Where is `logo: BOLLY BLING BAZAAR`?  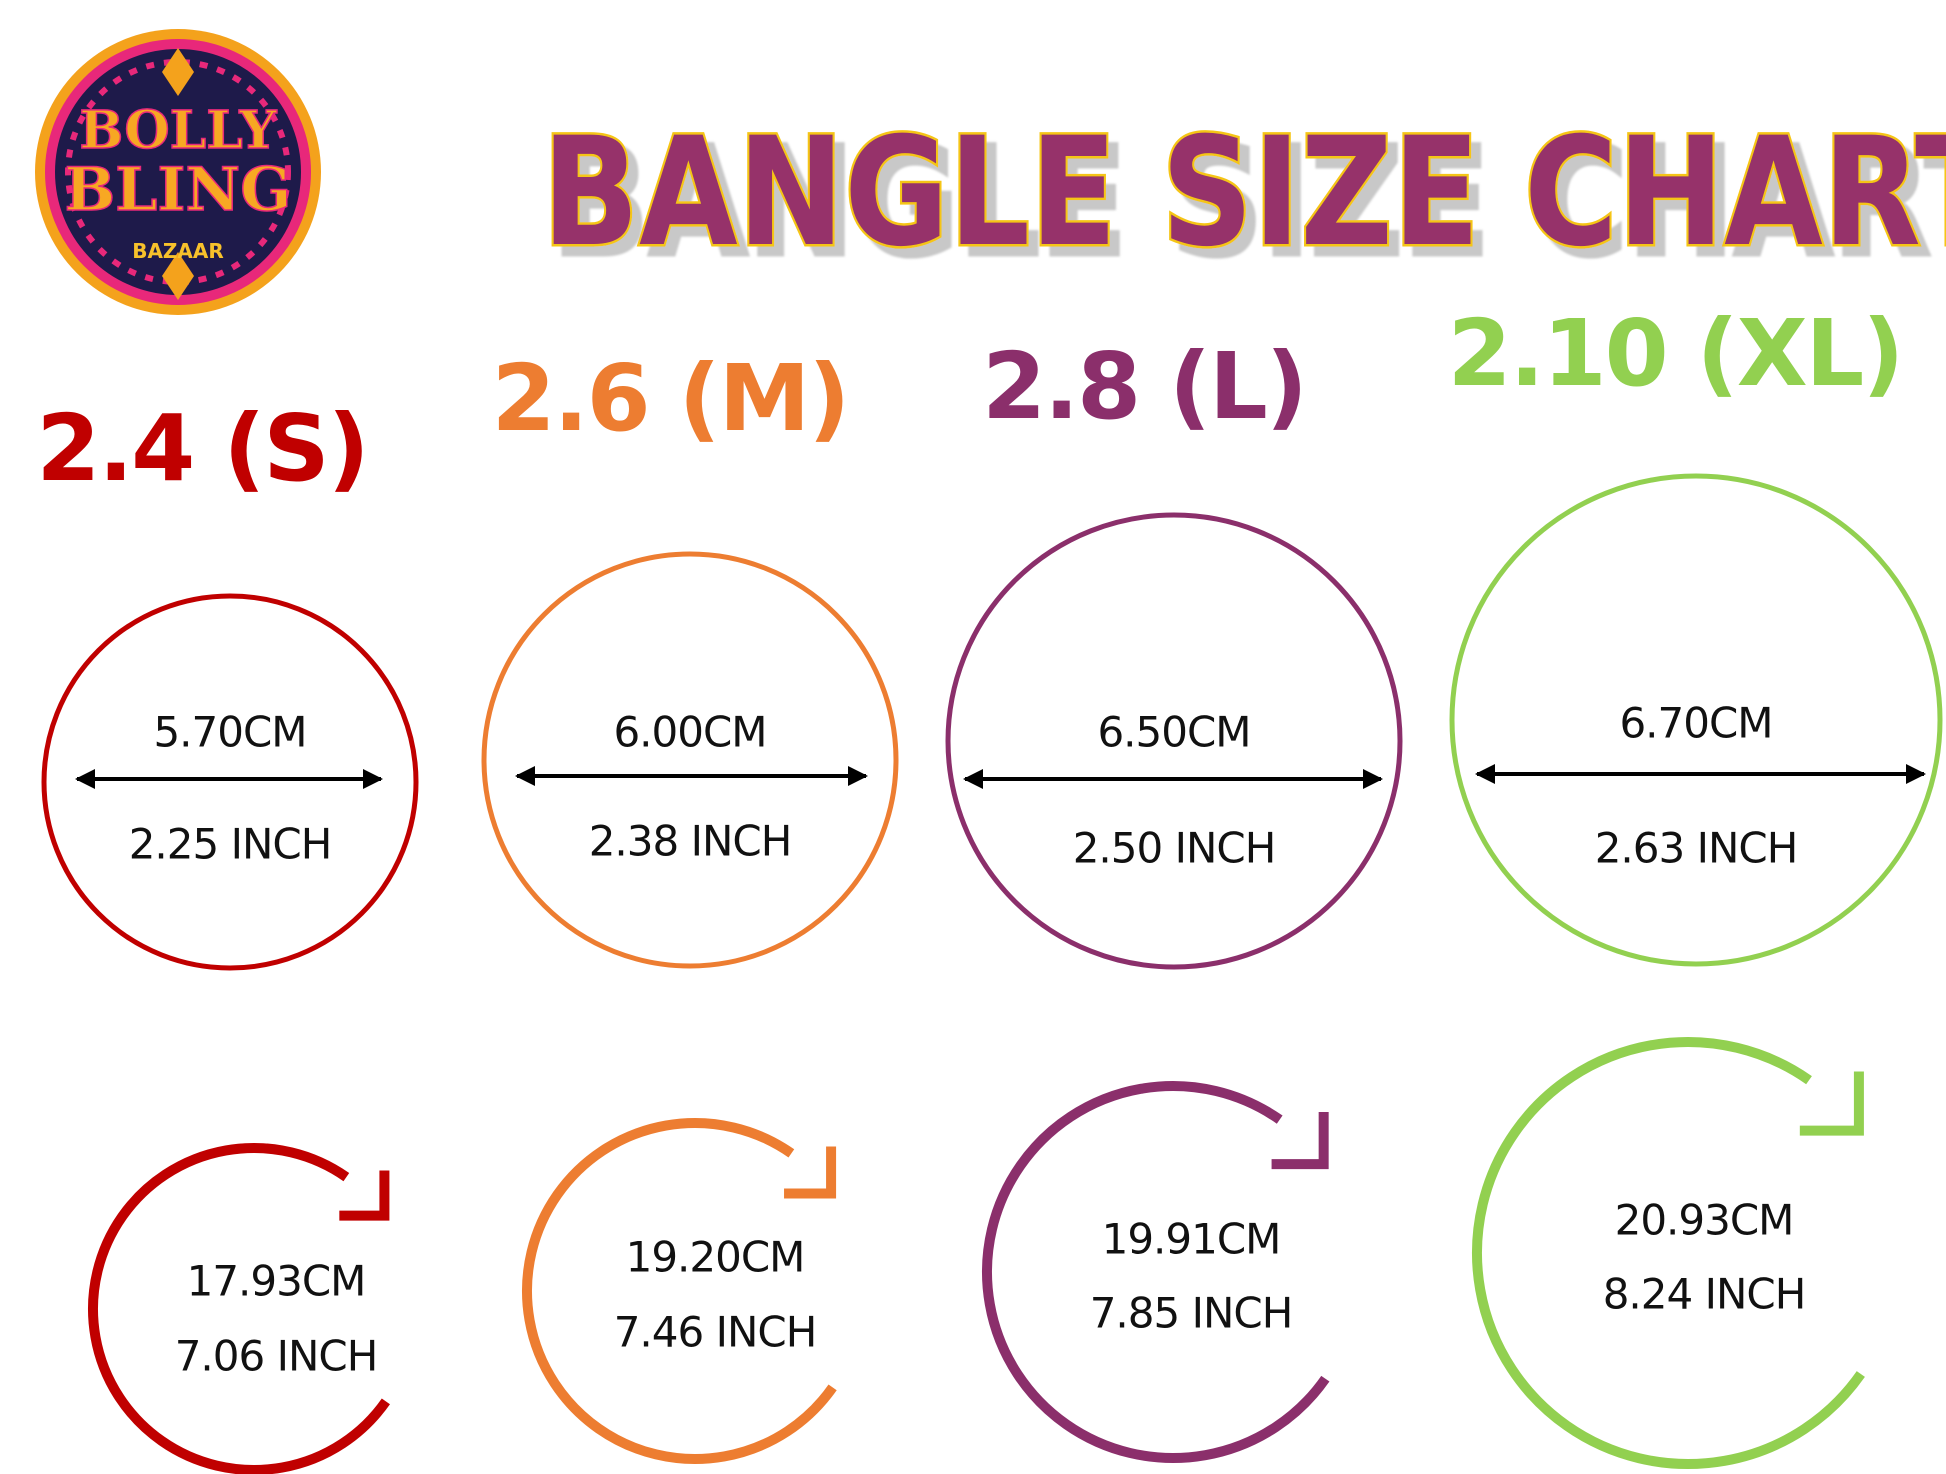 logo: BOLLY BLING BAZAAR is located at coordinates (178, 172).